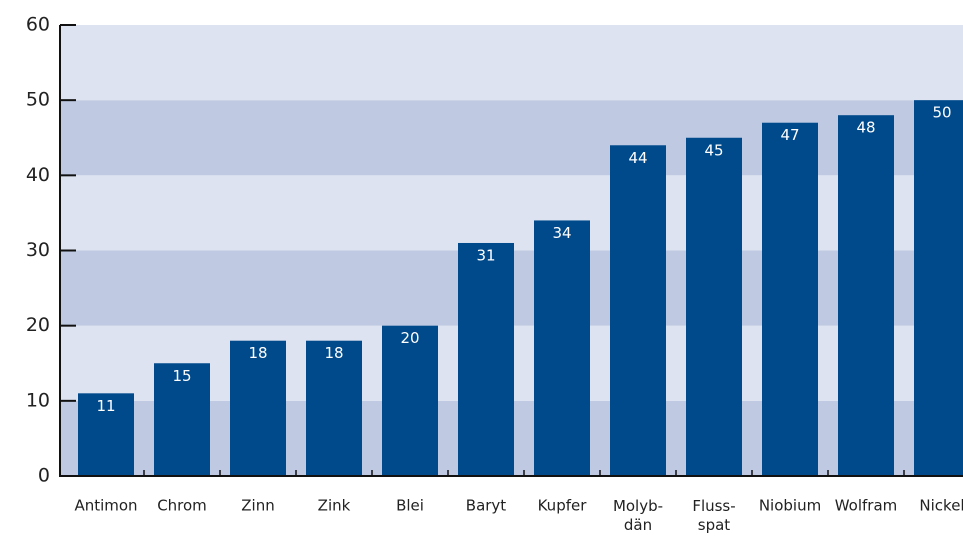 The image size is (963, 540). I want to click on x-tick-label: Zink, so click(334, 506).